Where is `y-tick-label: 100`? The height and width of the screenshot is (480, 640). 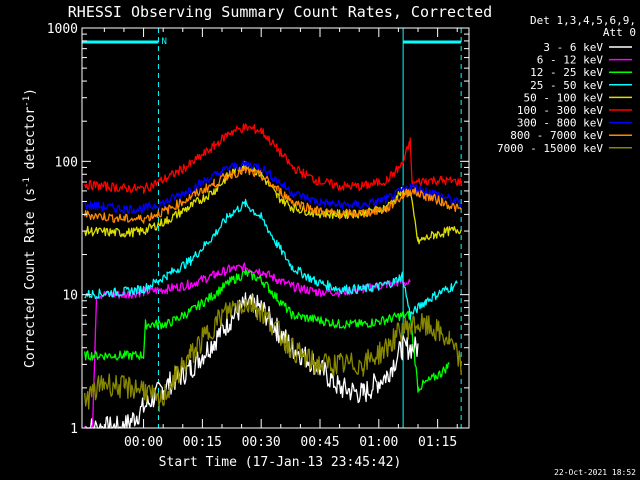 y-tick-label: 100 is located at coordinates (66, 162).